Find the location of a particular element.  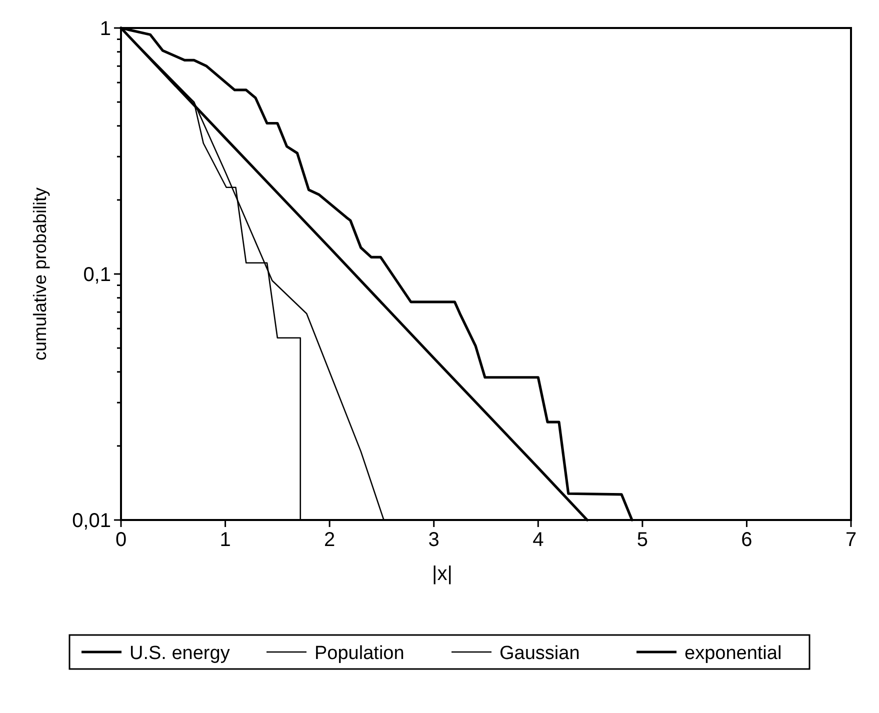

y-axis-title: cumulative probability is located at coordinates (40, 274).